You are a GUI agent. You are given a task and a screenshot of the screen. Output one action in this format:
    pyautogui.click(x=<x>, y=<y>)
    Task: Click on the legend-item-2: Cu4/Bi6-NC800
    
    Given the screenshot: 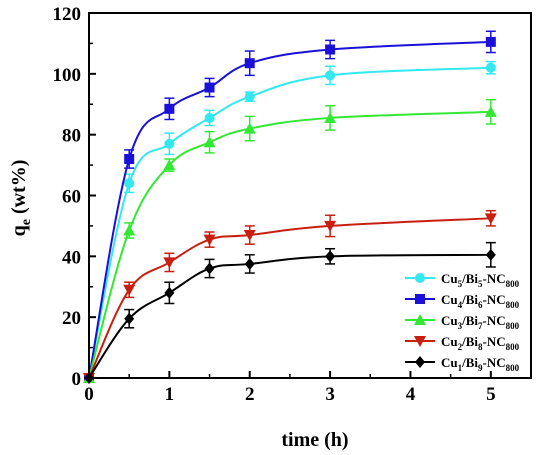 What is the action you would take?
    pyautogui.click(x=462, y=301)
    